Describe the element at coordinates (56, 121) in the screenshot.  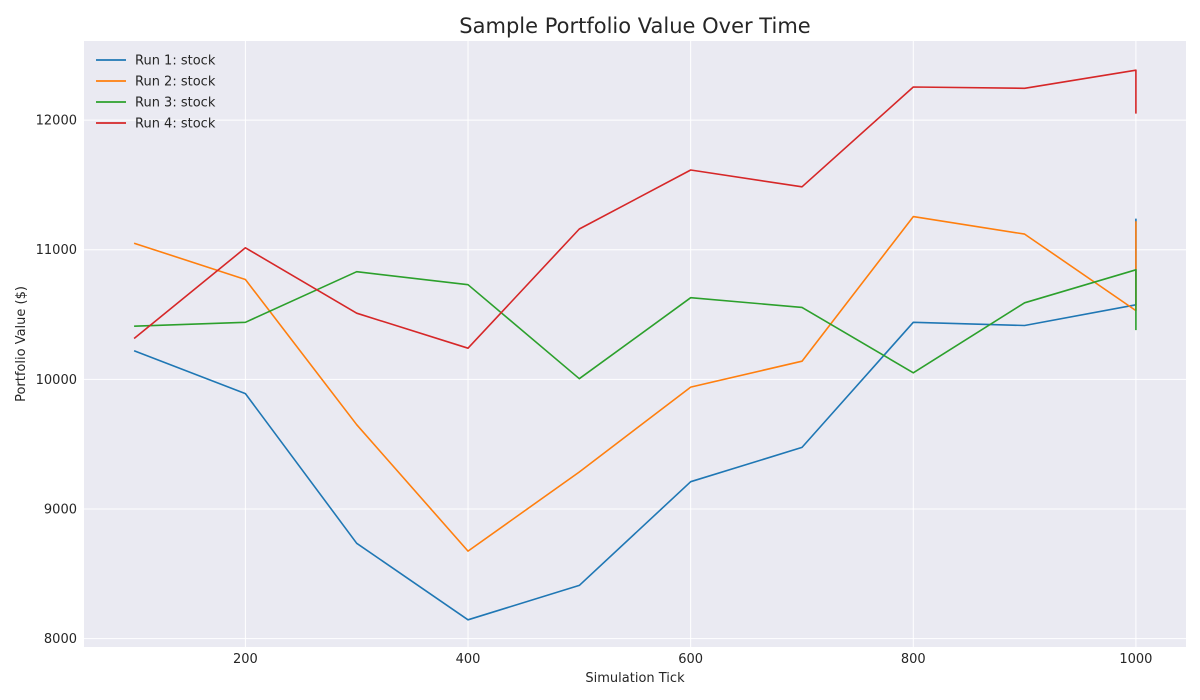
I see `y-tick-label: 12000` at that location.